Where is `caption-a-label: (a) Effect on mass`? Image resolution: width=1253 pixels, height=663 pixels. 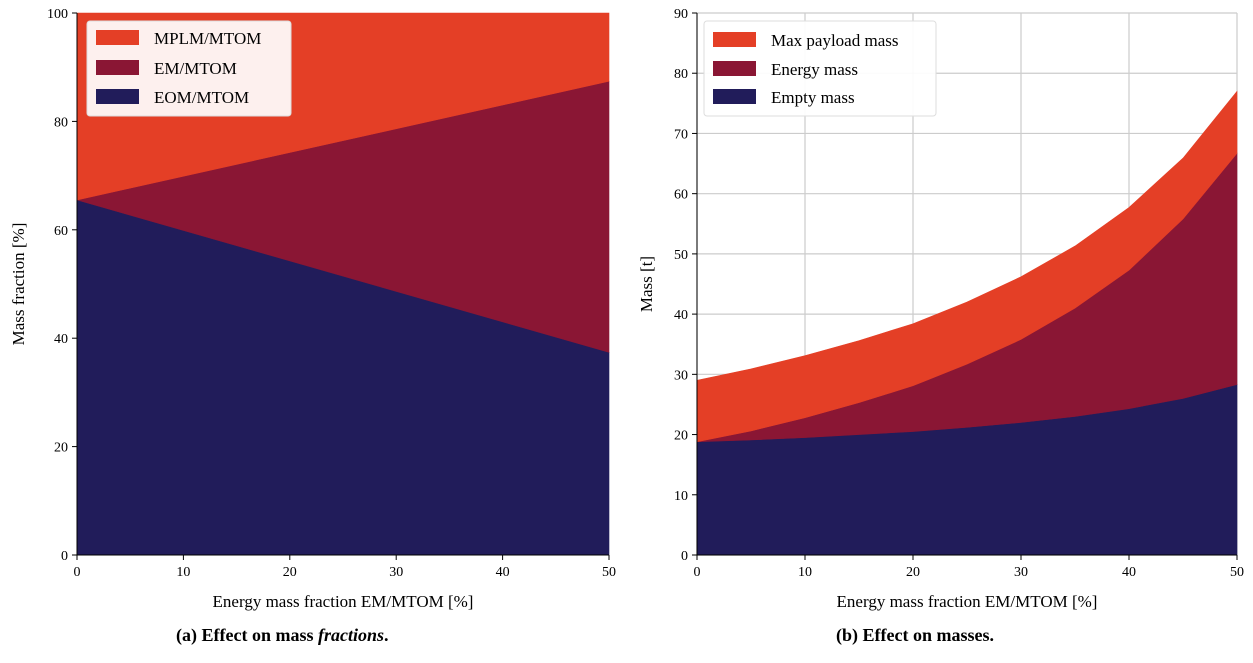 caption-a-label: (a) Effect on mass is located at coordinates (245, 635).